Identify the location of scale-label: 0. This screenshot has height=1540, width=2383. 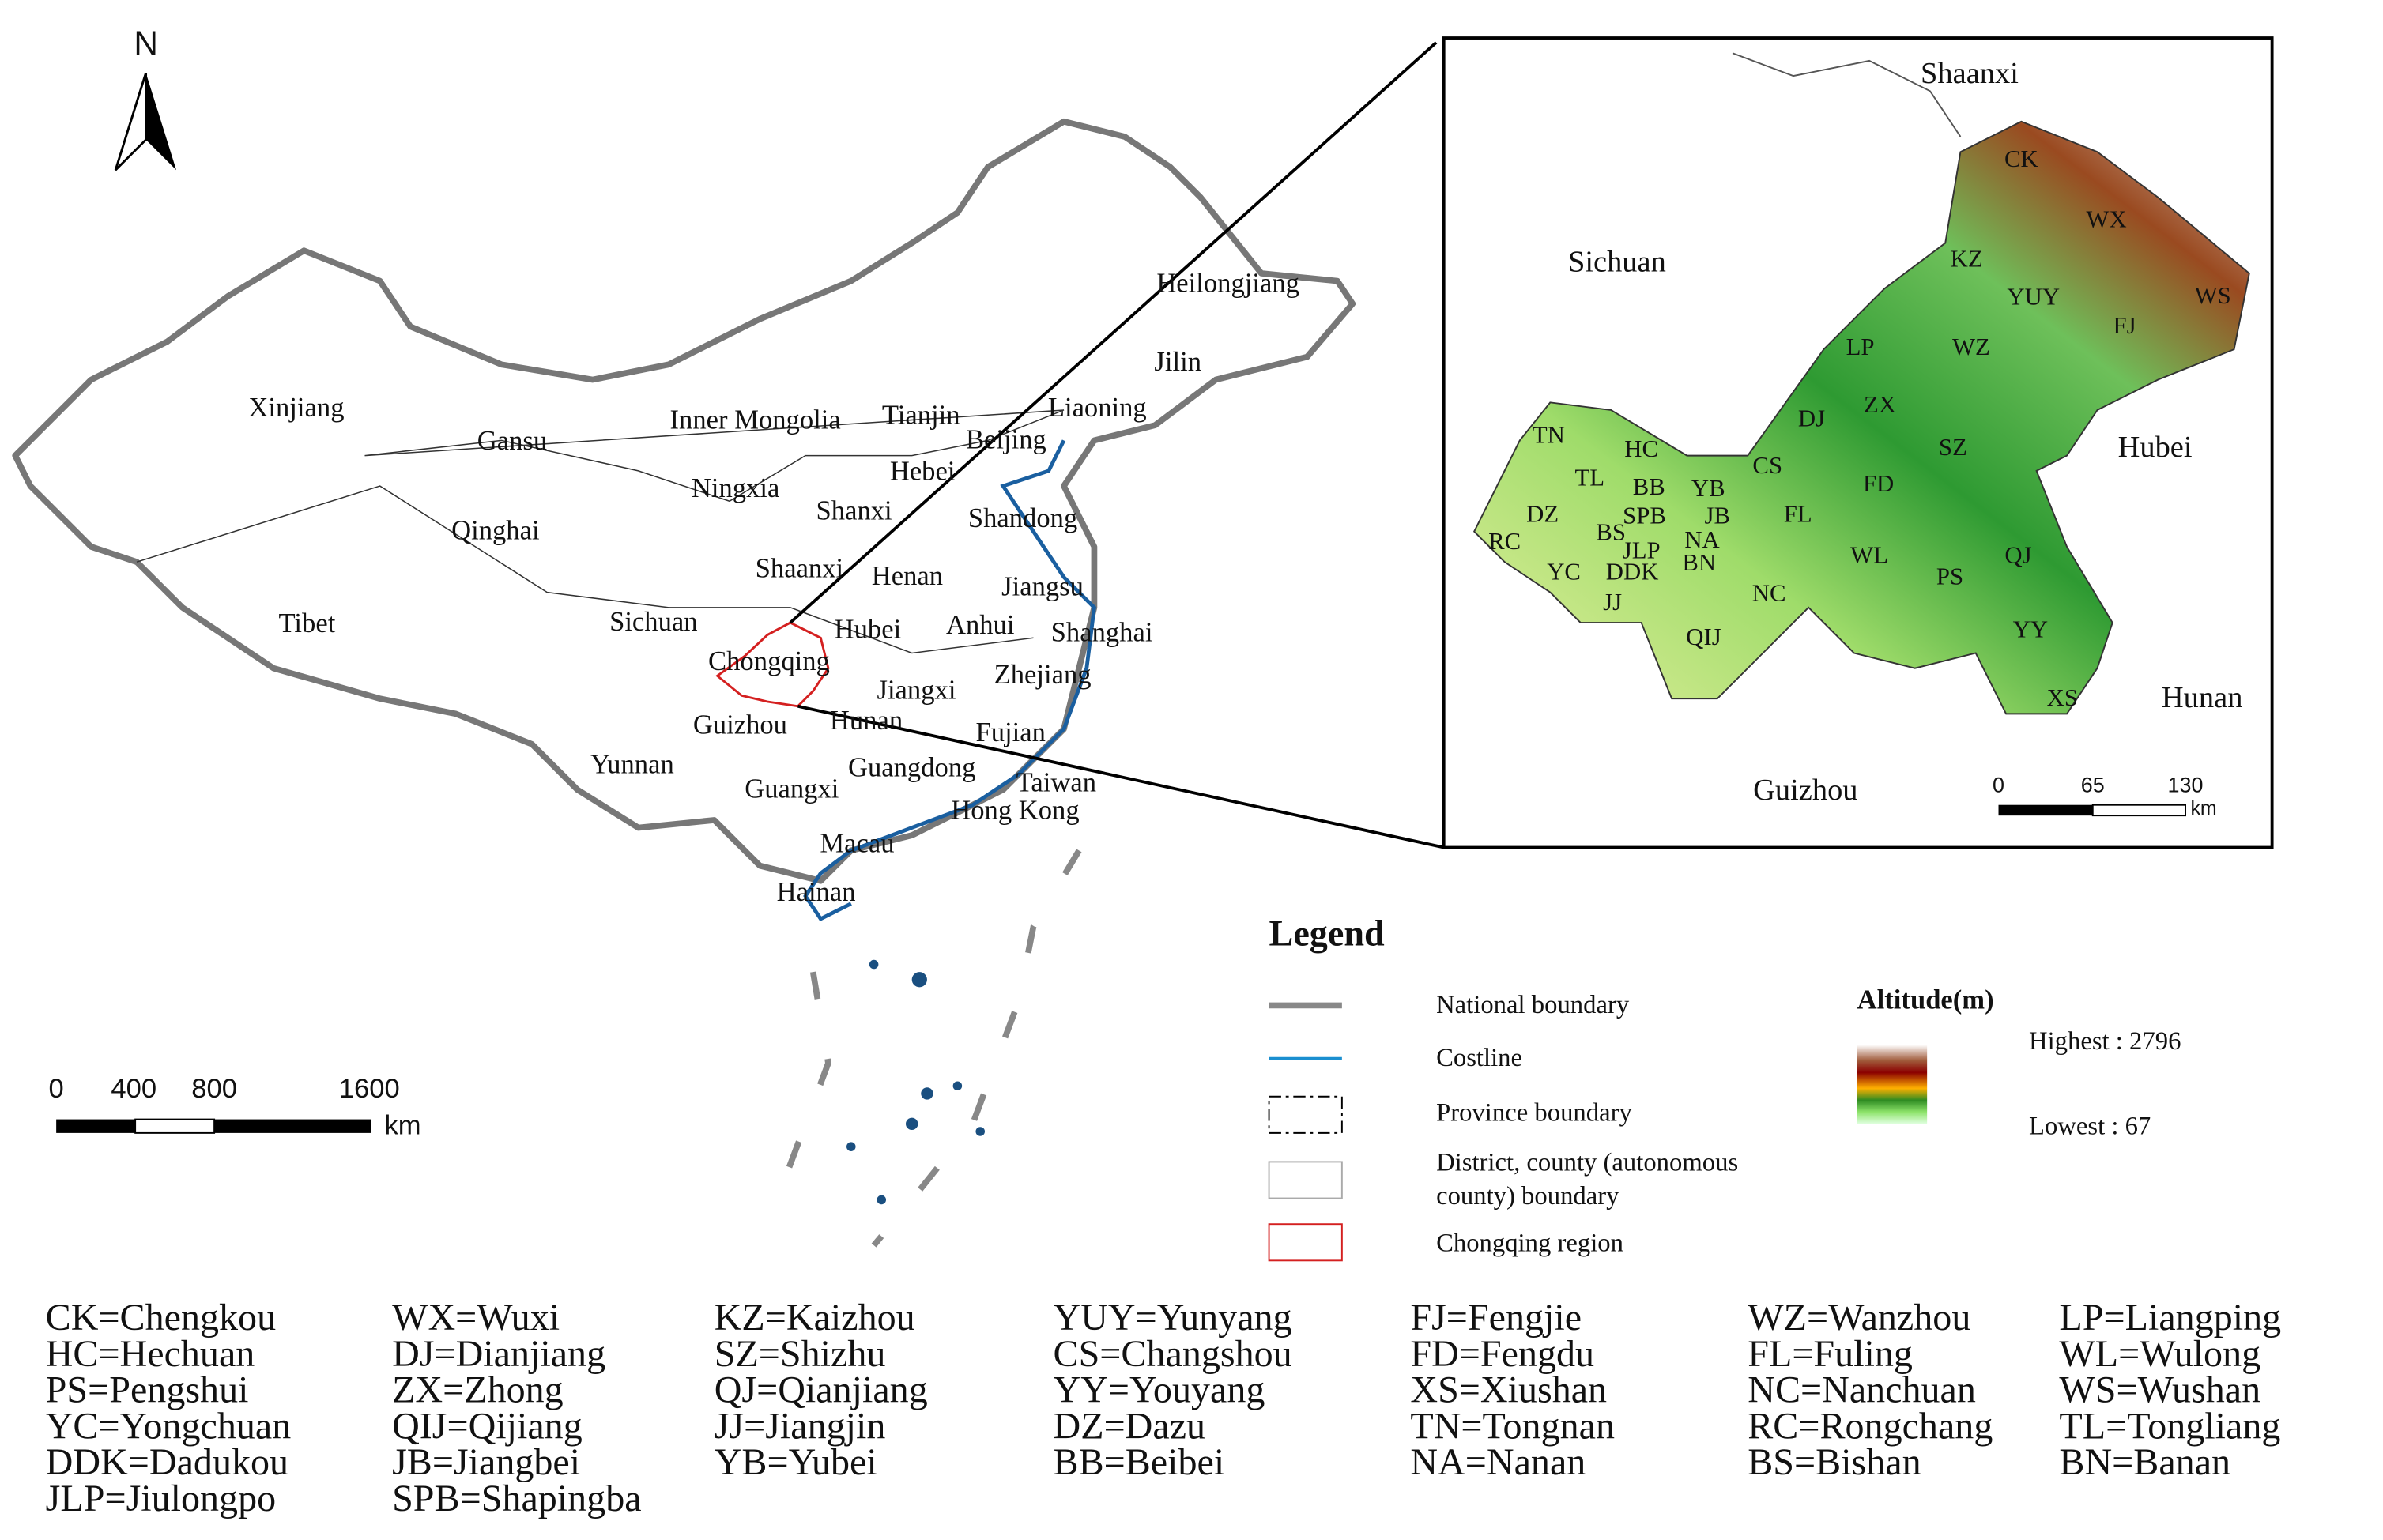
(57, 1089).